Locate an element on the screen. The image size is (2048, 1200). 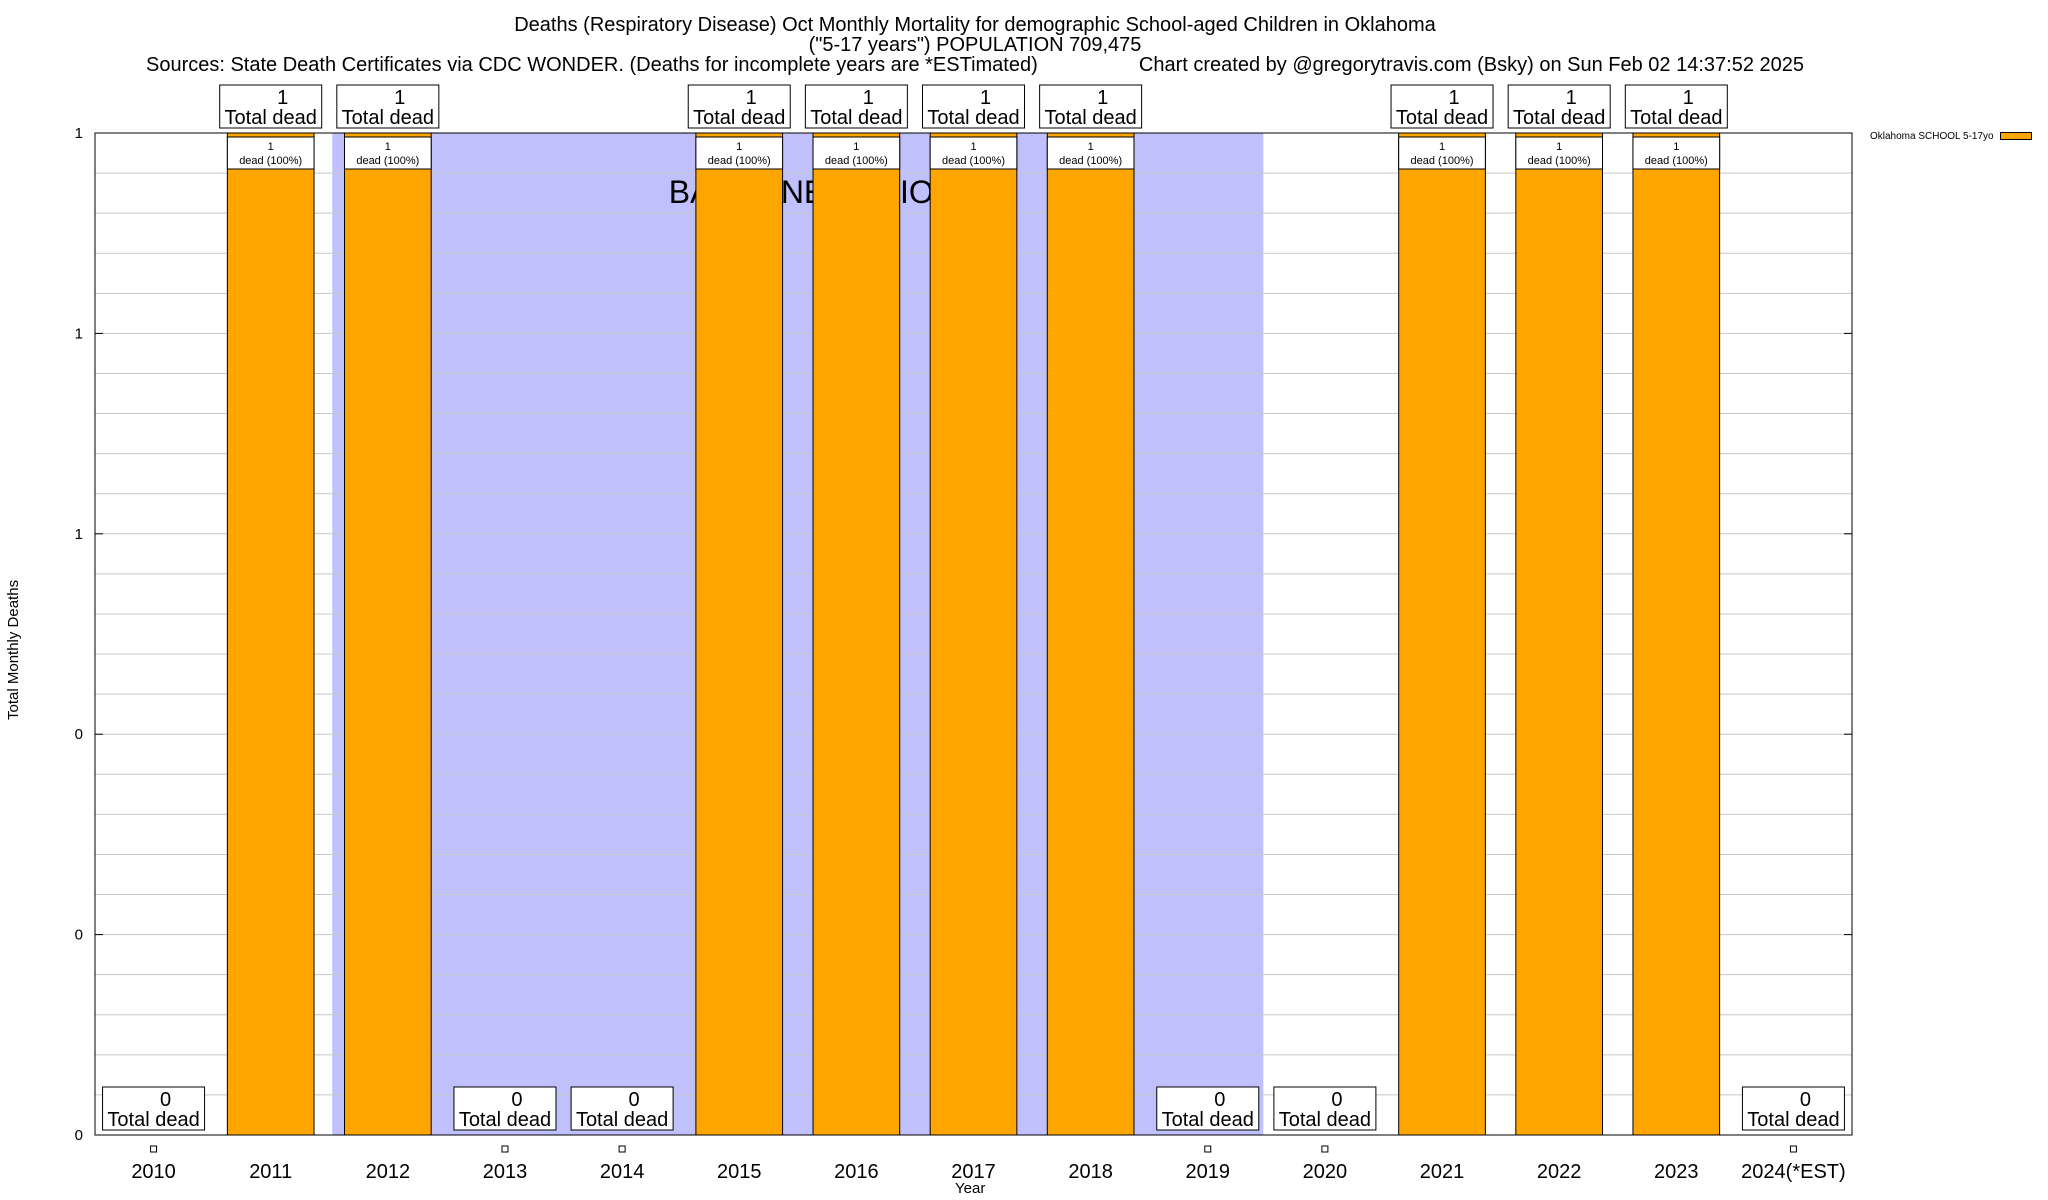
x-tick-label: 2015 is located at coordinates (739, 1172).